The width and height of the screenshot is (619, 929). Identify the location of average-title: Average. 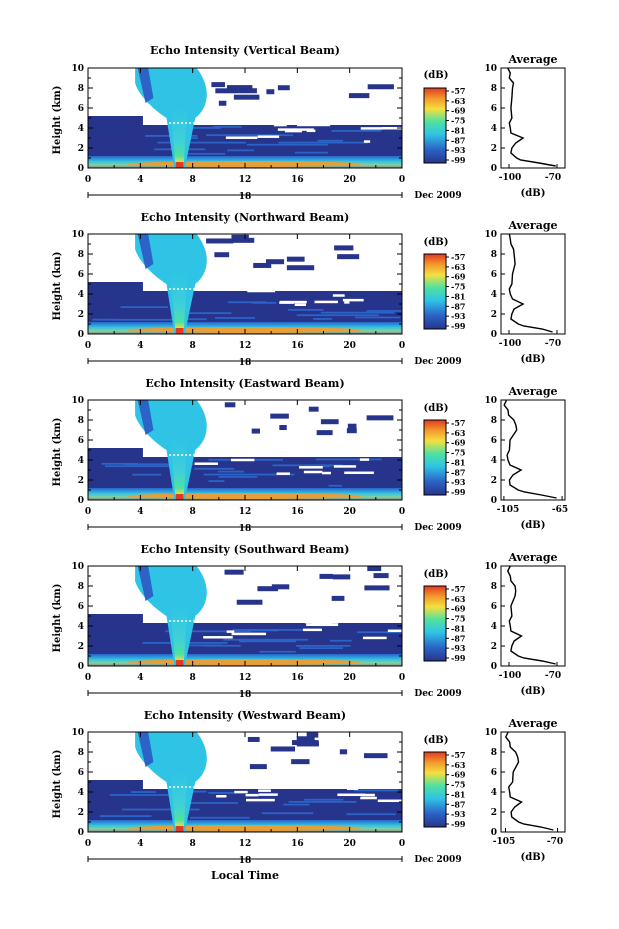
(532, 225).